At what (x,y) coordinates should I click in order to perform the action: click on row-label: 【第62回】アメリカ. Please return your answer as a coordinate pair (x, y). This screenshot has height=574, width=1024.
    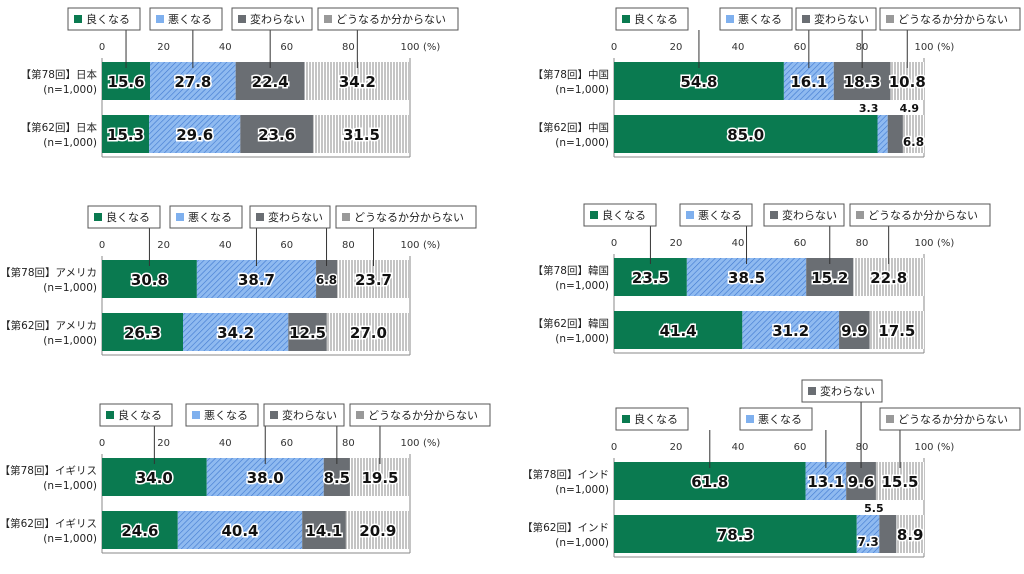
    Looking at the image, I should click on (48, 325).